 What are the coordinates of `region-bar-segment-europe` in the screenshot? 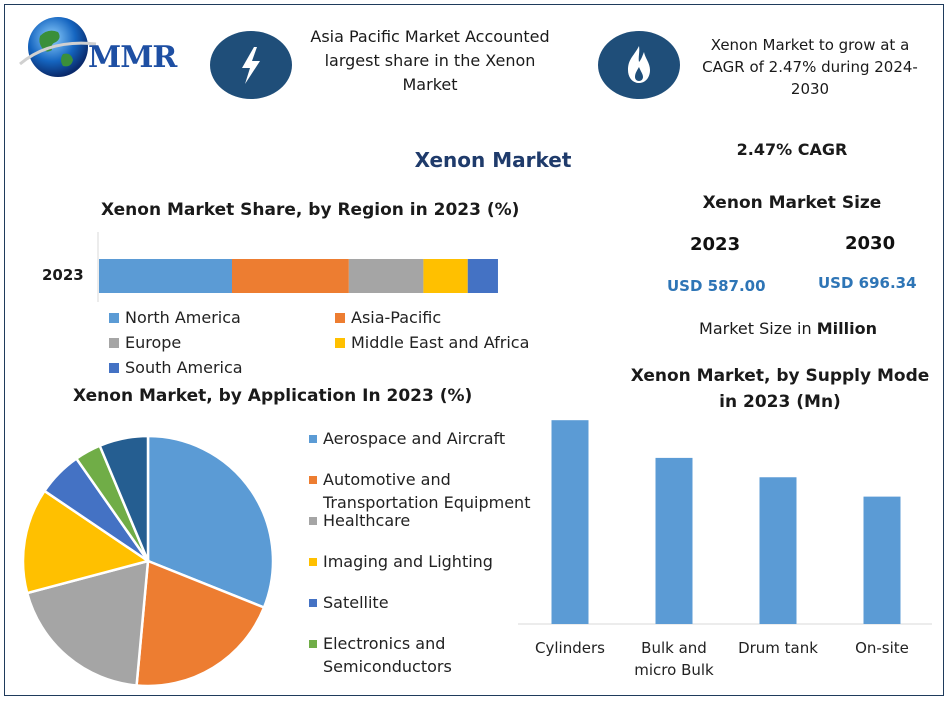 It's located at (386, 276).